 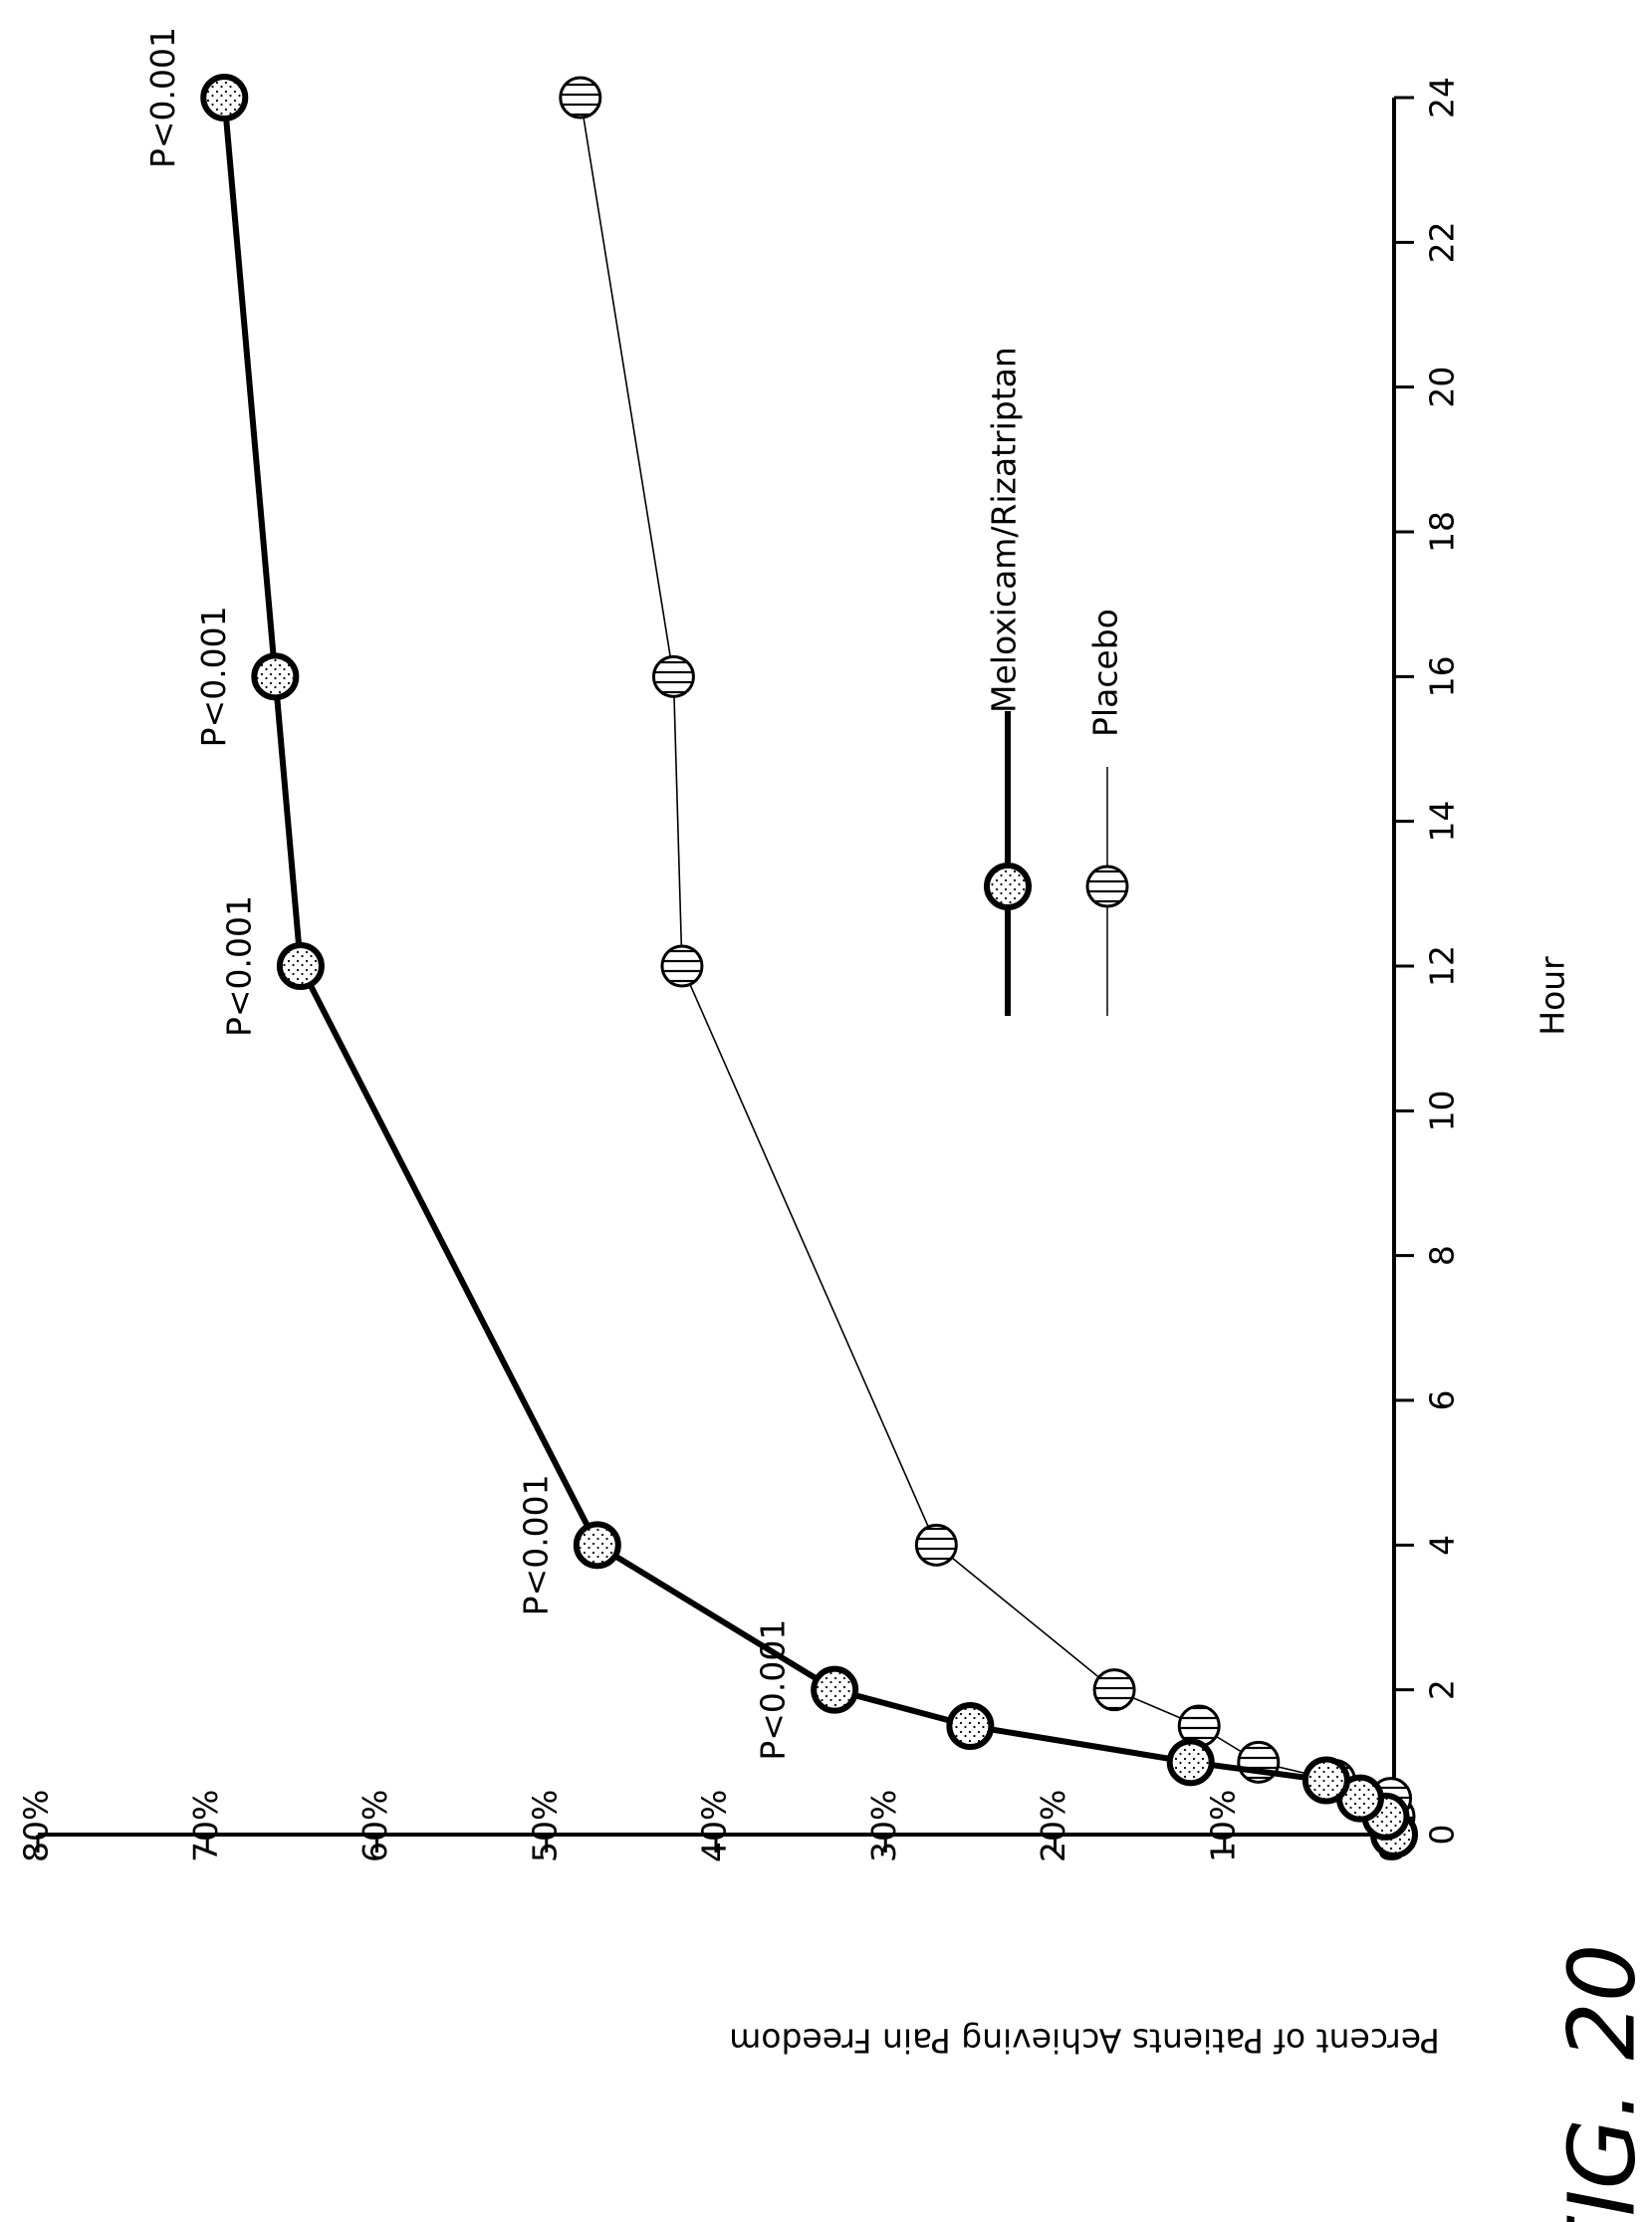 I want to click on y-tick-label: 10%, so click(x=1223, y=1826).